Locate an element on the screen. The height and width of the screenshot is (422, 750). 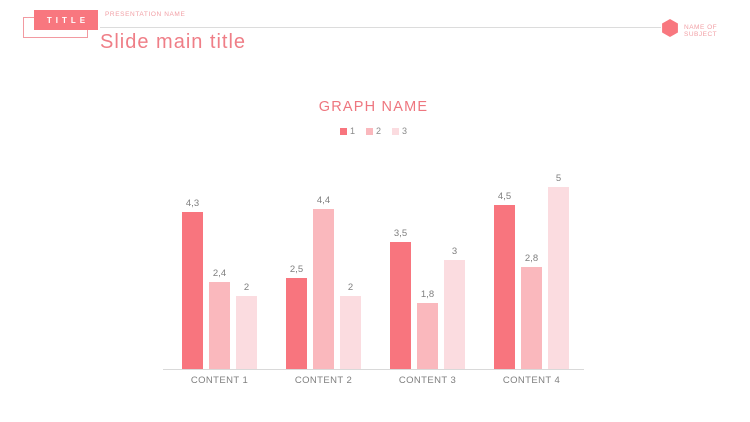
bar-cell: 2,8 is located at coordinates (531, 311).